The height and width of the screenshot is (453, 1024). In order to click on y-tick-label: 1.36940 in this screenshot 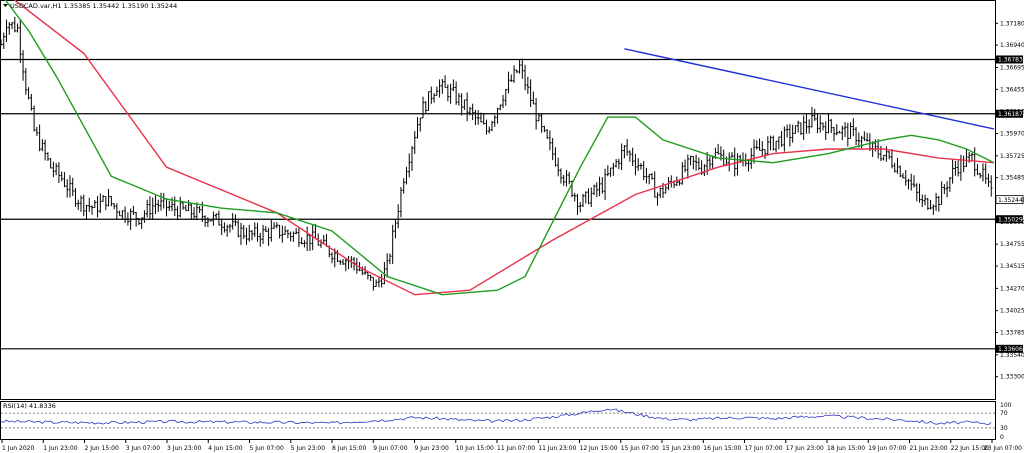, I will do `click(1012, 45)`.